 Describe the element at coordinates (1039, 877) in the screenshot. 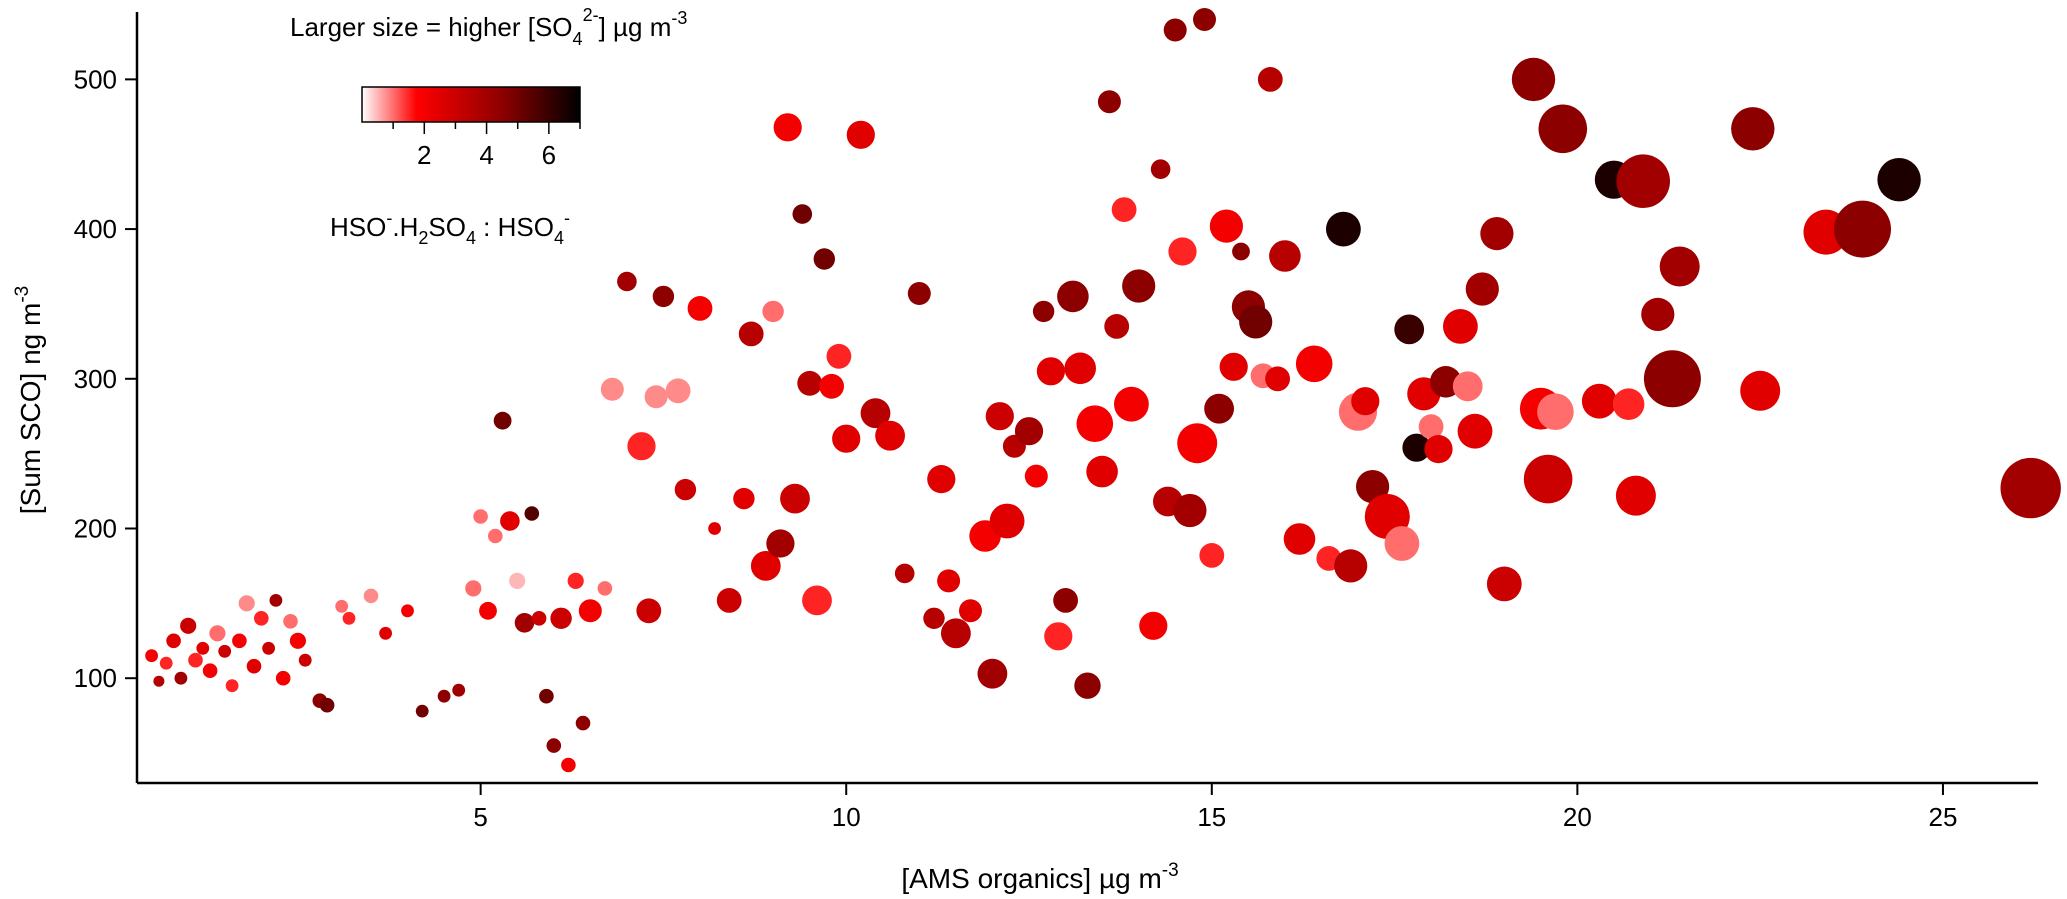

I see `x-axis-title: [AMS organics] µg m-3` at that location.